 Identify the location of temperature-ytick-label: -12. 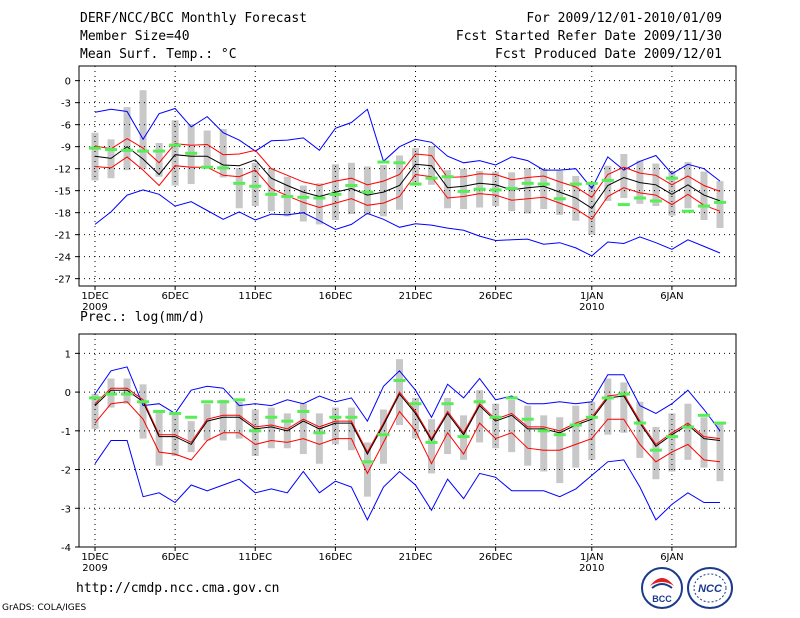
(63, 170).